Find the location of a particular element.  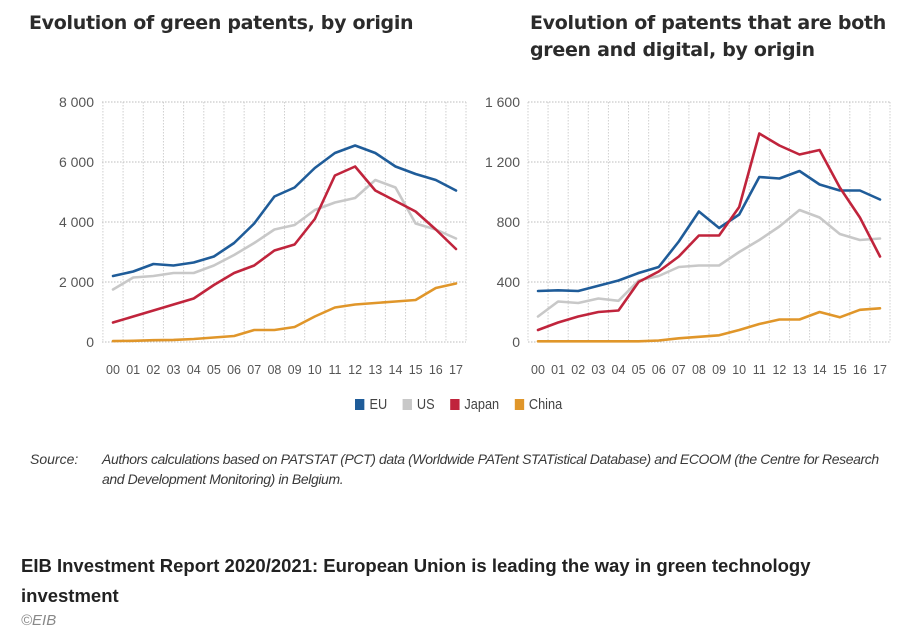

y-tick-label: 8 000 is located at coordinates (76, 102).